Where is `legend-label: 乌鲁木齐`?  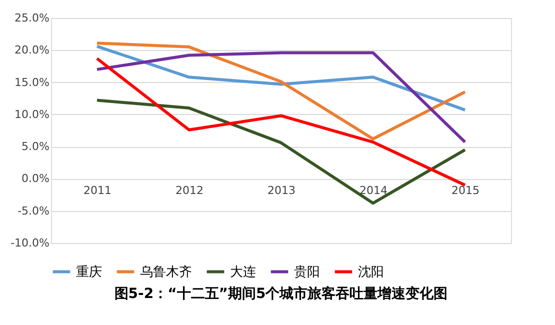
legend-label: 乌鲁木齐 is located at coordinates (166, 272).